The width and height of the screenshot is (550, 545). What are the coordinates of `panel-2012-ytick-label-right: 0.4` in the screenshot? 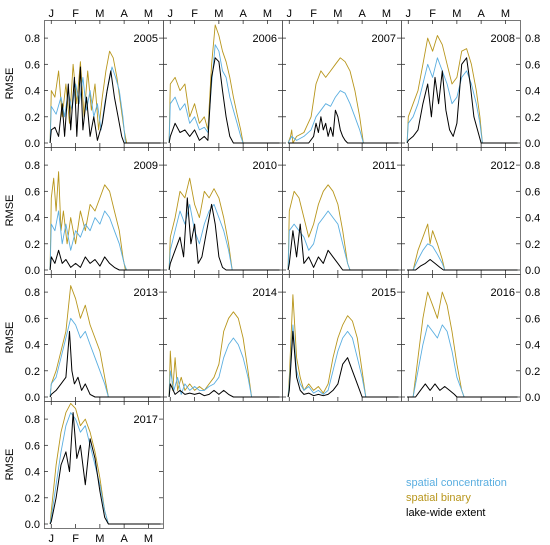 It's located at (532, 219).